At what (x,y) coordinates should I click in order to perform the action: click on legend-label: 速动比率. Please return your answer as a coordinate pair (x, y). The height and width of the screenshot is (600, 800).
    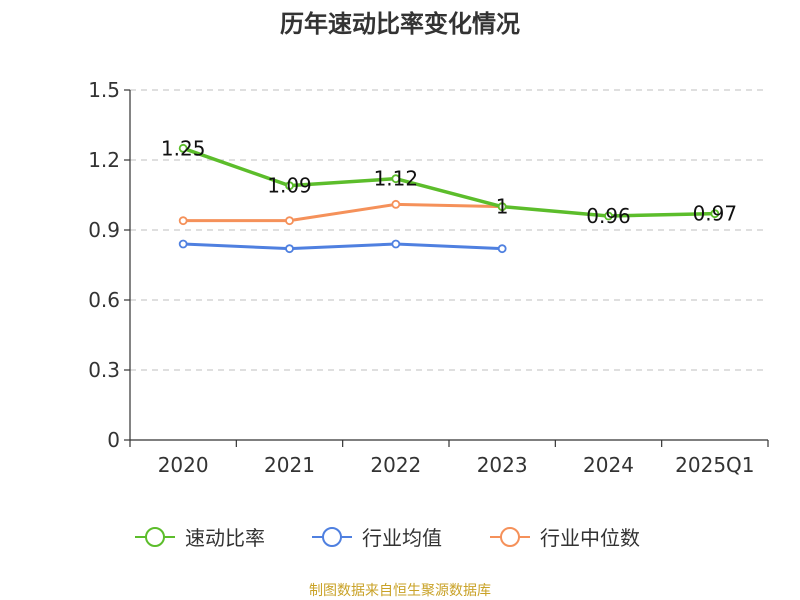
    Looking at the image, I should click on (225, 538).